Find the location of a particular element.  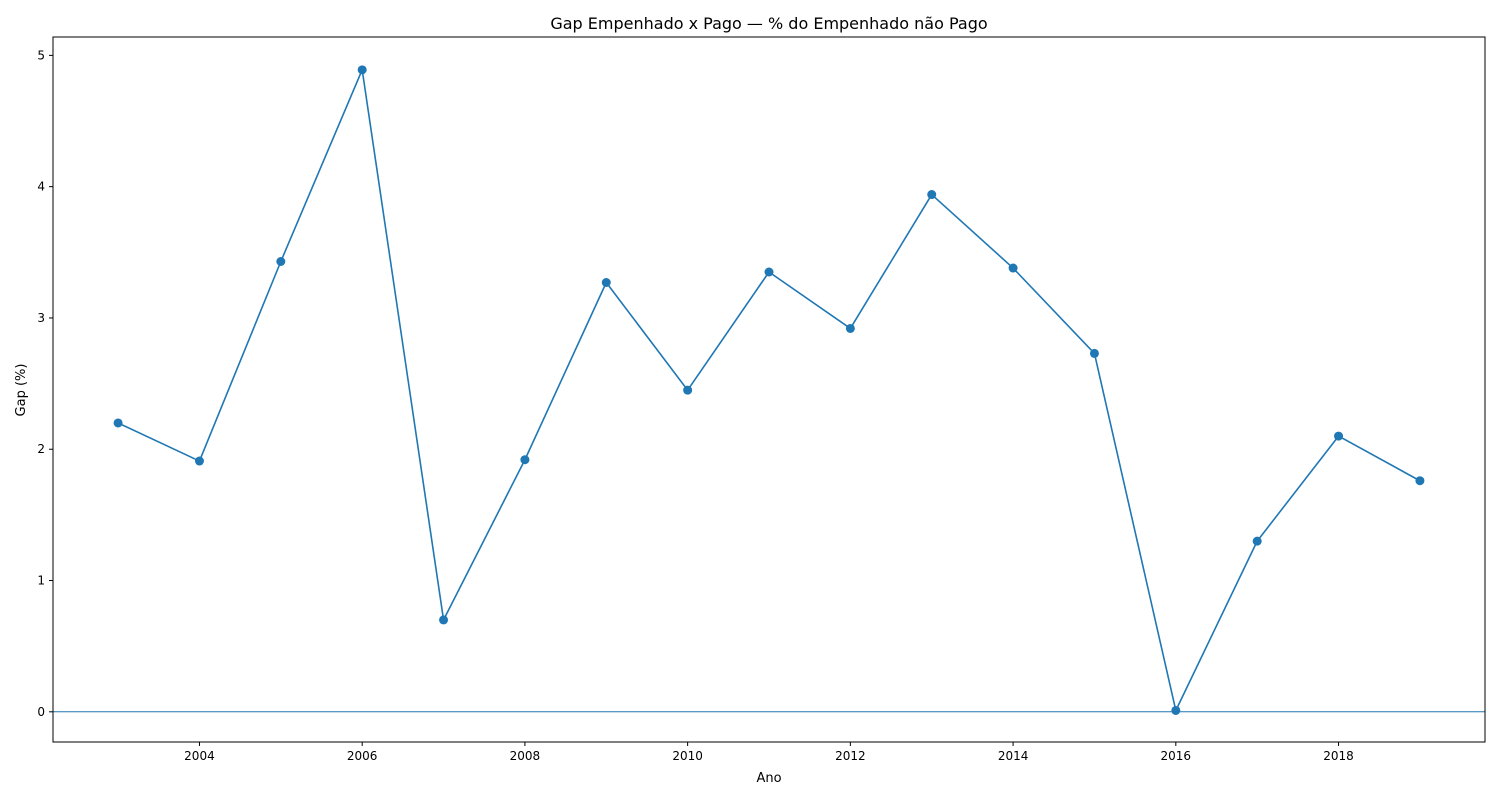

y-tick-label: 5 is located at coordinates (41, 55).